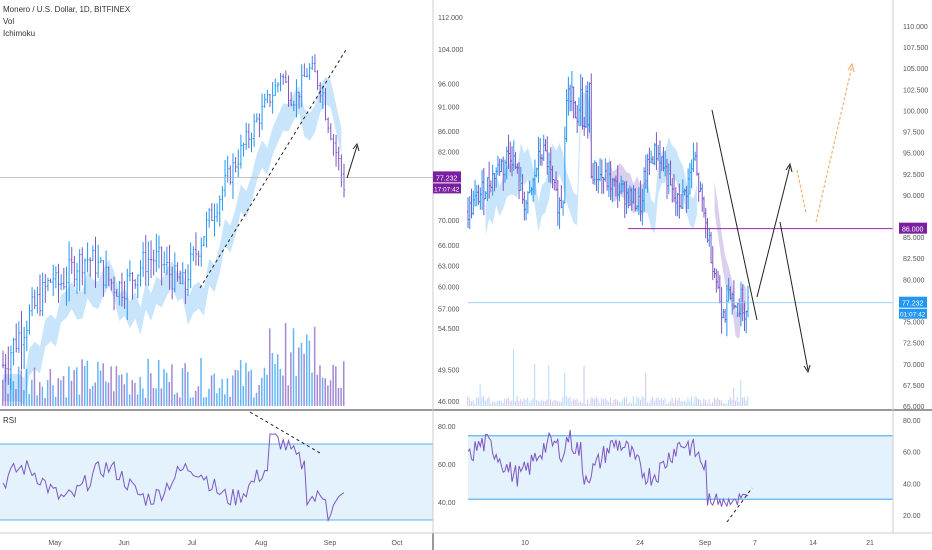 The height and width of the screenshot is (550, 932). I want to click on rsi-tick-right: 20.00, so click(912, 516).